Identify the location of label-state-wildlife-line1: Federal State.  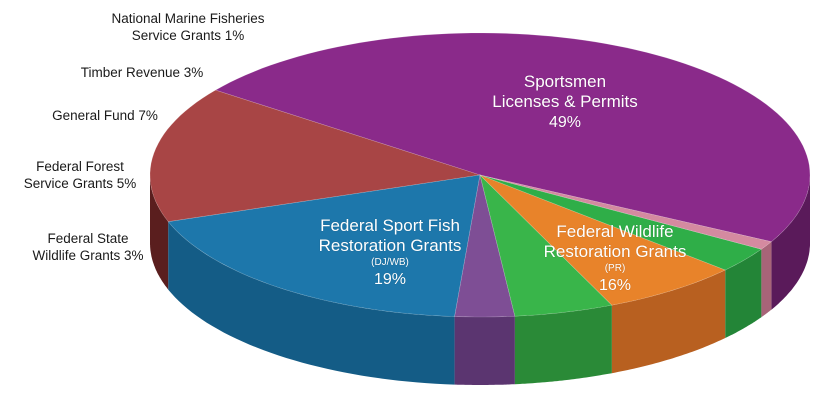
(88, 238).